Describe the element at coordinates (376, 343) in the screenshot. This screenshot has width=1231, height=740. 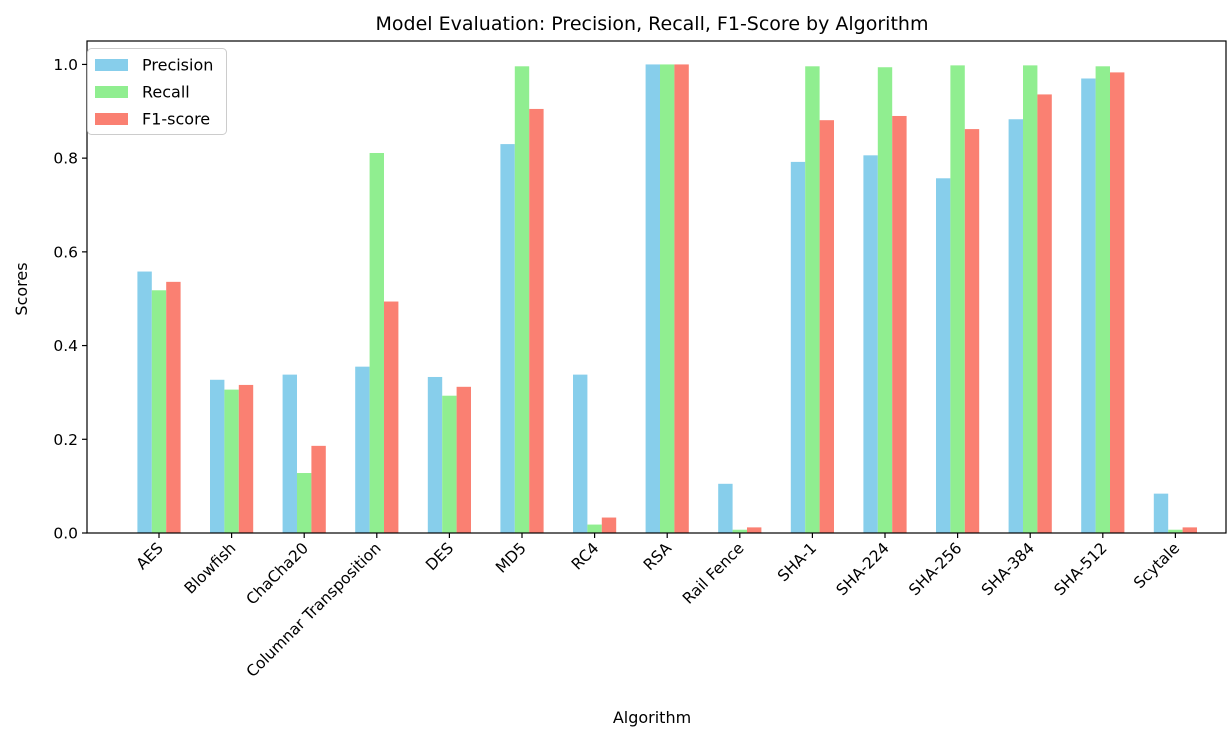
I see `bar-recall-columnar-transposition` at that location.